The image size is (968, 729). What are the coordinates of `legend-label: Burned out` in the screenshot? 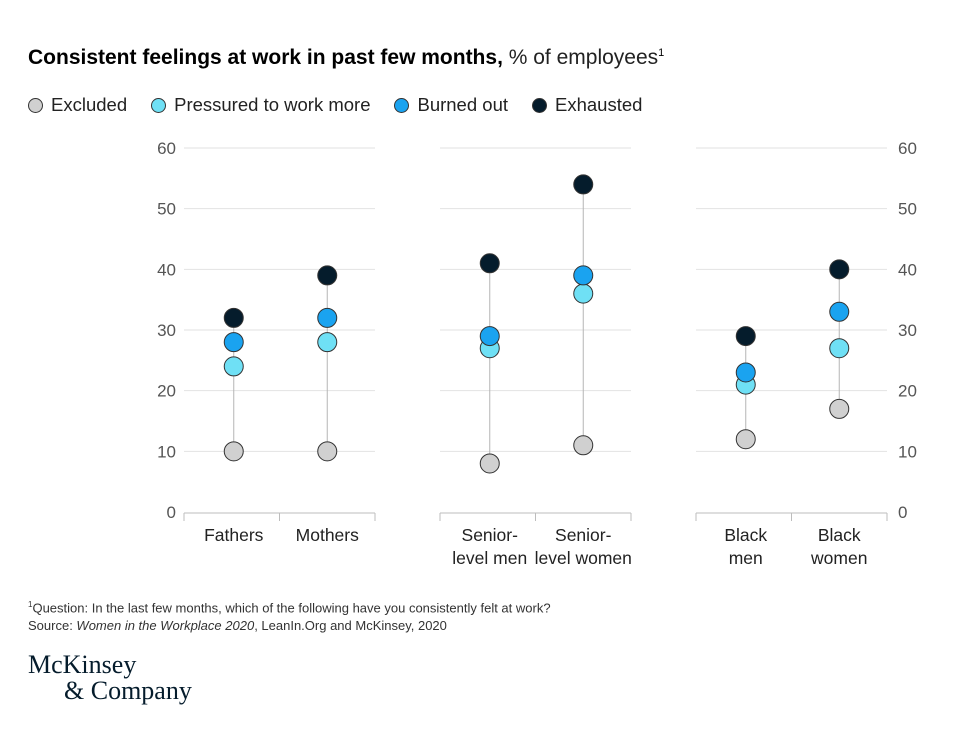 It's located at (462, 104).